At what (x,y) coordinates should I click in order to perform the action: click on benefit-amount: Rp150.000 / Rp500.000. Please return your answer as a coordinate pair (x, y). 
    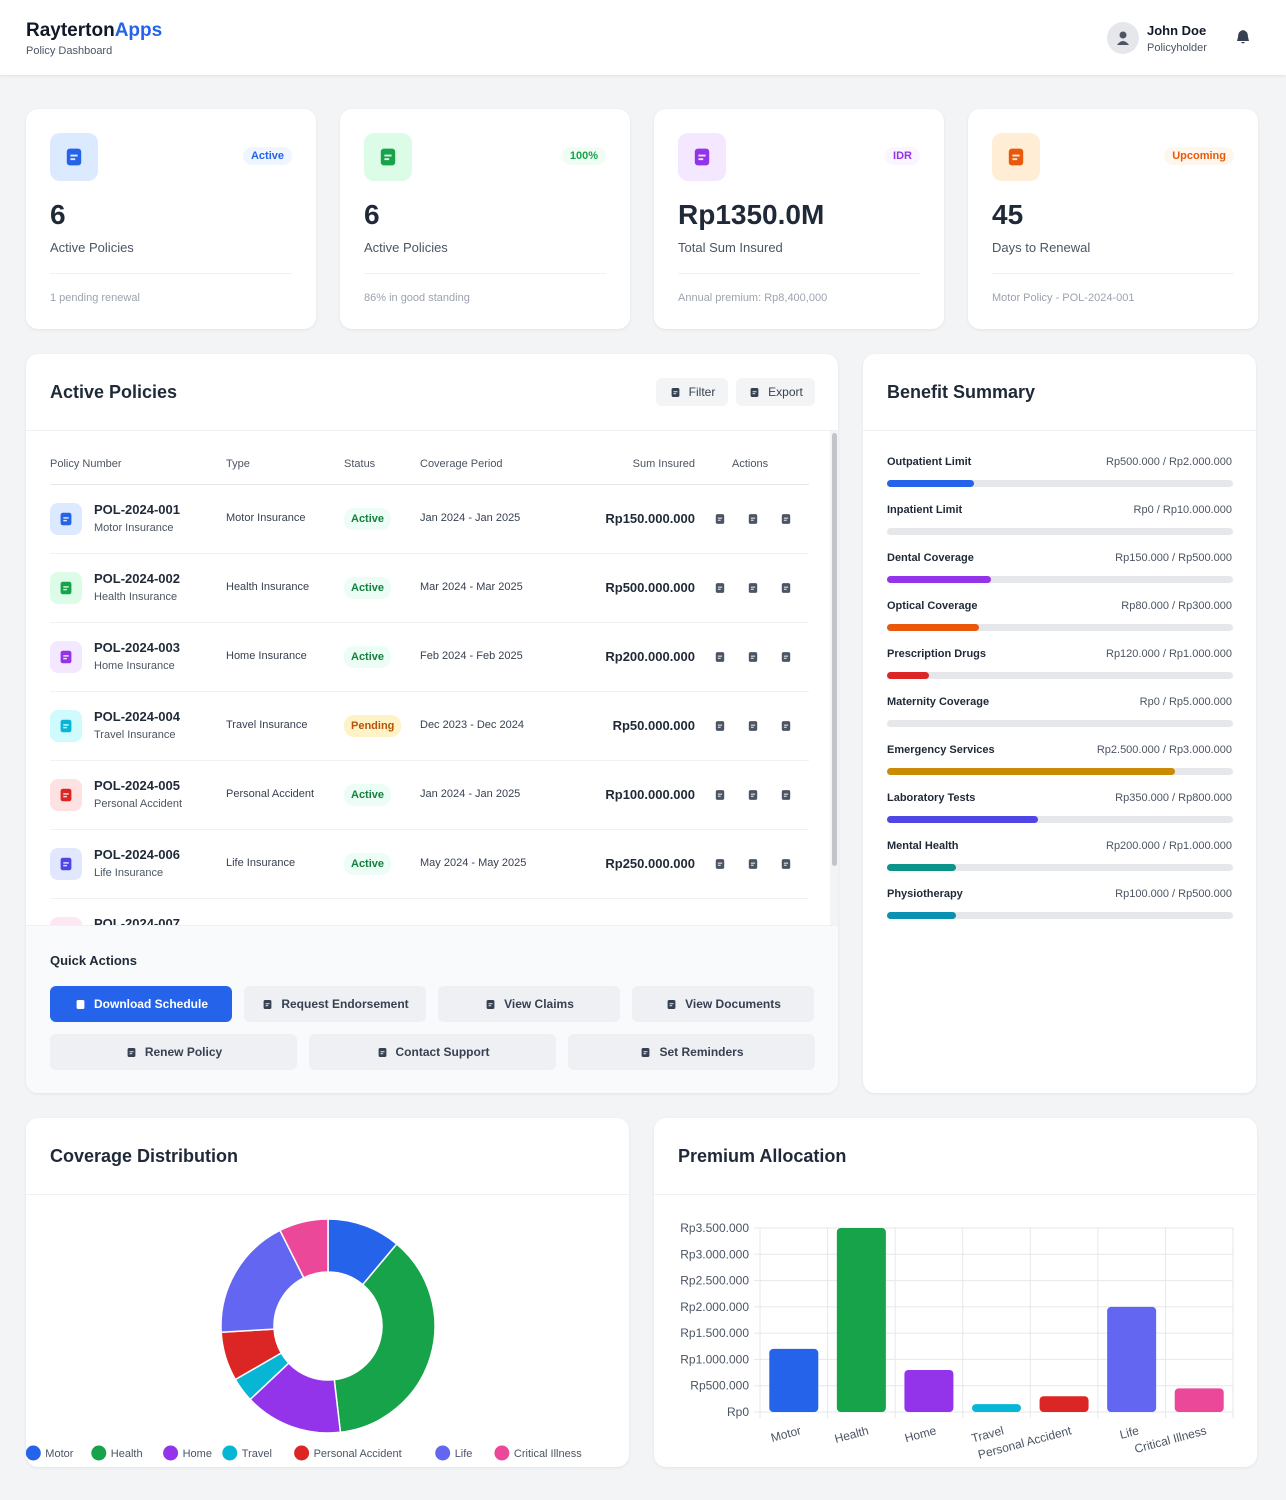
    Looking at the image, I should click on (1173, 558).